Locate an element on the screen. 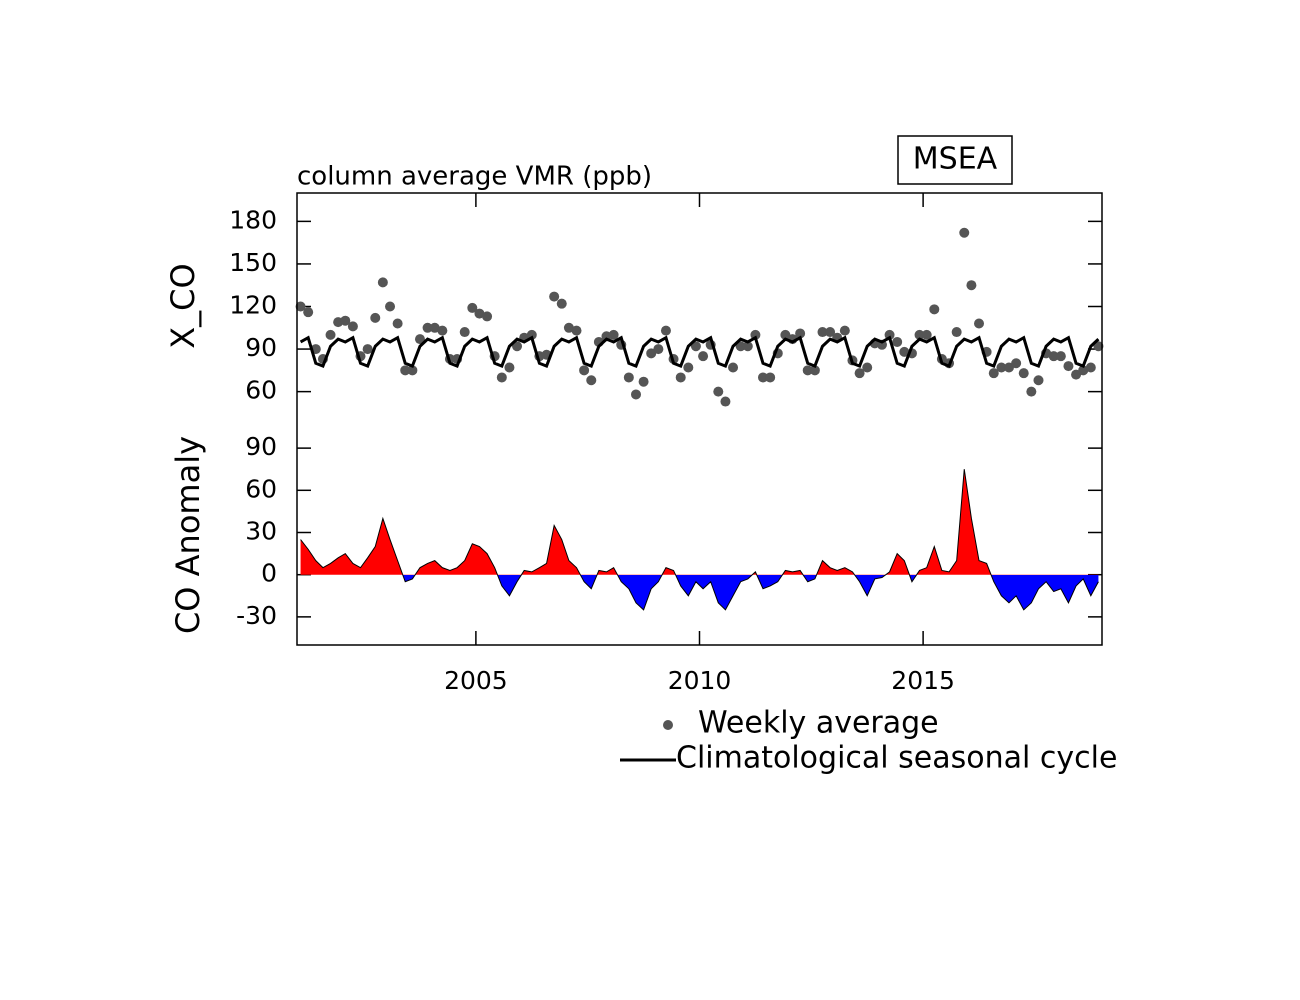 The width and height of the screenshot is (1300, 1000). subtitle: column average VMR (ppb) is located at coordinates (474, 177).